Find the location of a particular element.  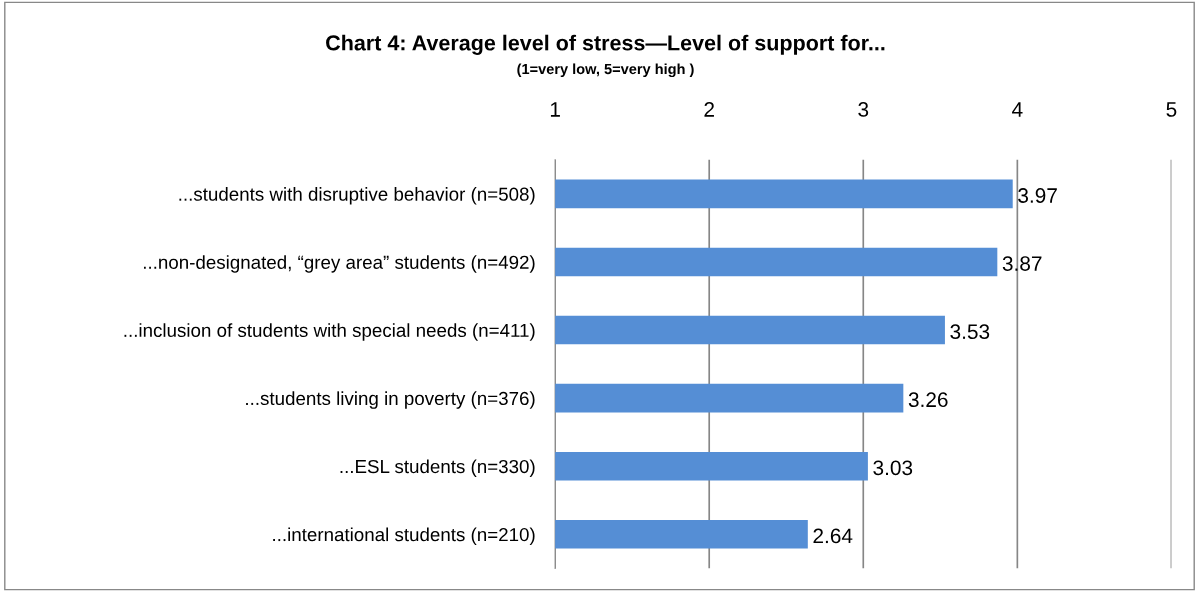

data-label: 3.26 is located at coordinates (928, 400).